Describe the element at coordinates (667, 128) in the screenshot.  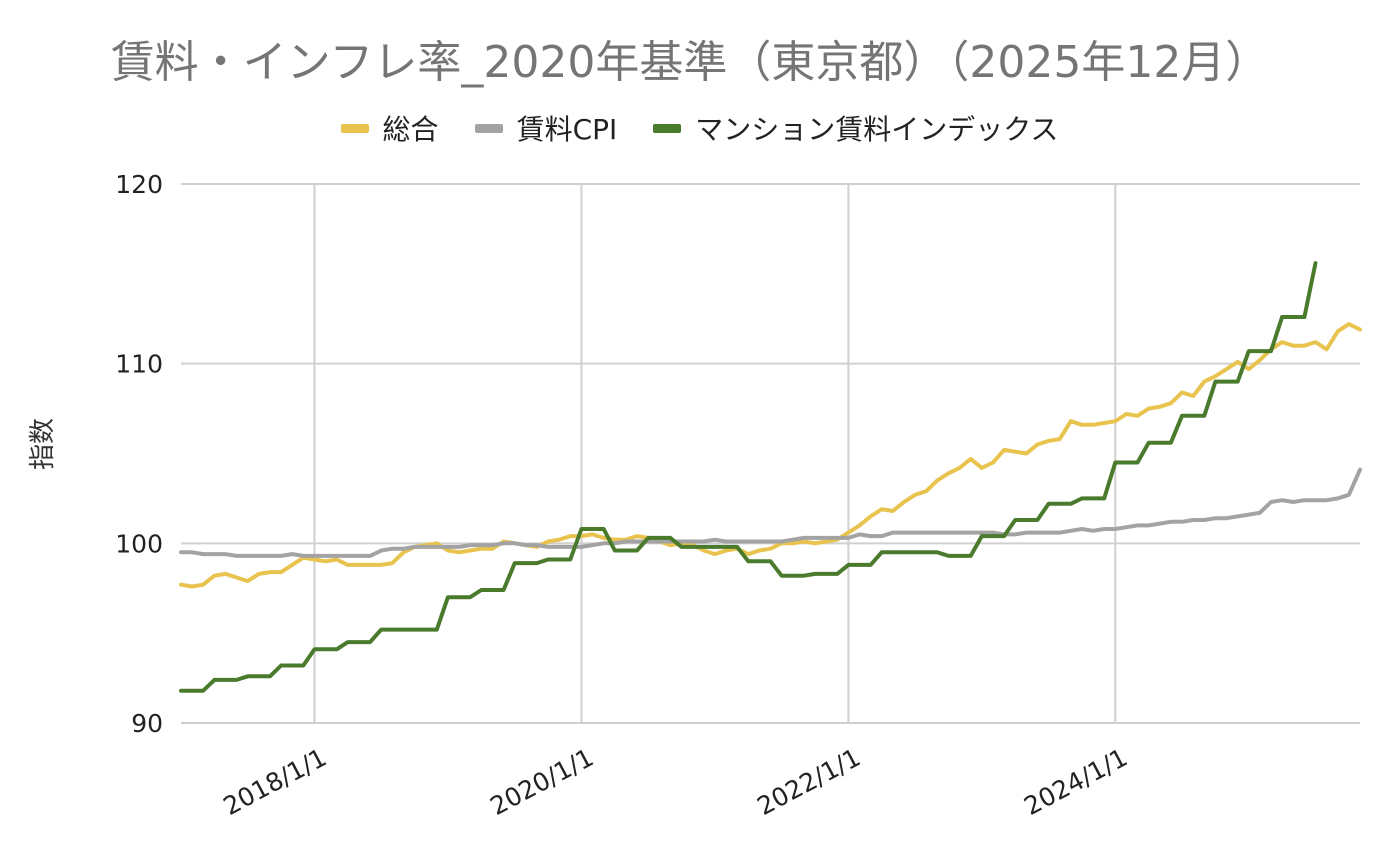
I see `legend-swatch-mansion-rent-index` at that location.